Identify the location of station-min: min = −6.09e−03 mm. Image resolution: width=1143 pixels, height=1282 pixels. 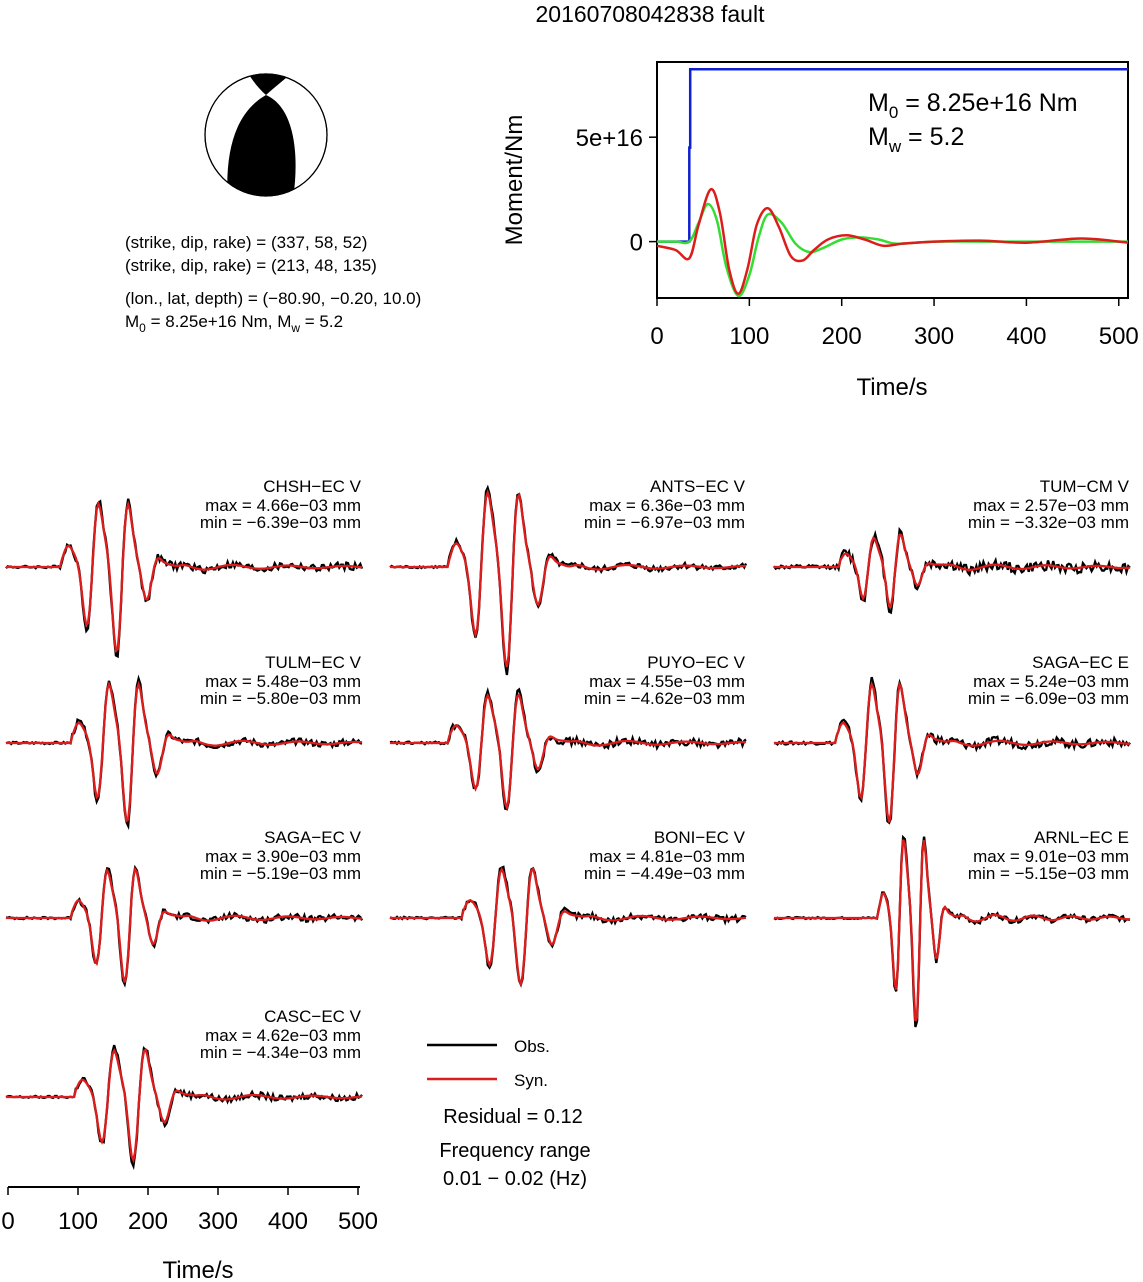
(1048, 698).